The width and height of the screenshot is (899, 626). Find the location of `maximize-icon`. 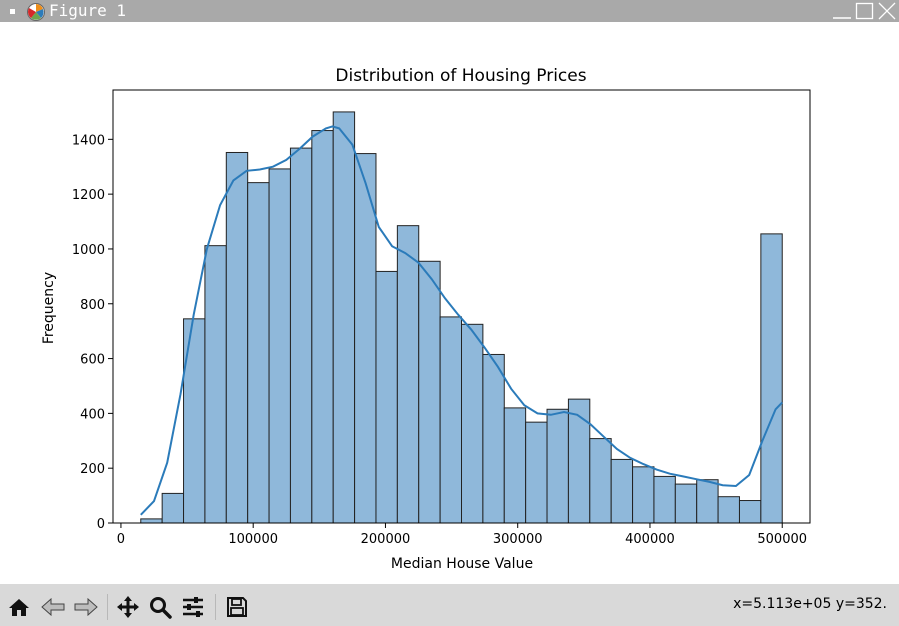

maximize-icon is located at coordinates (865, 11).